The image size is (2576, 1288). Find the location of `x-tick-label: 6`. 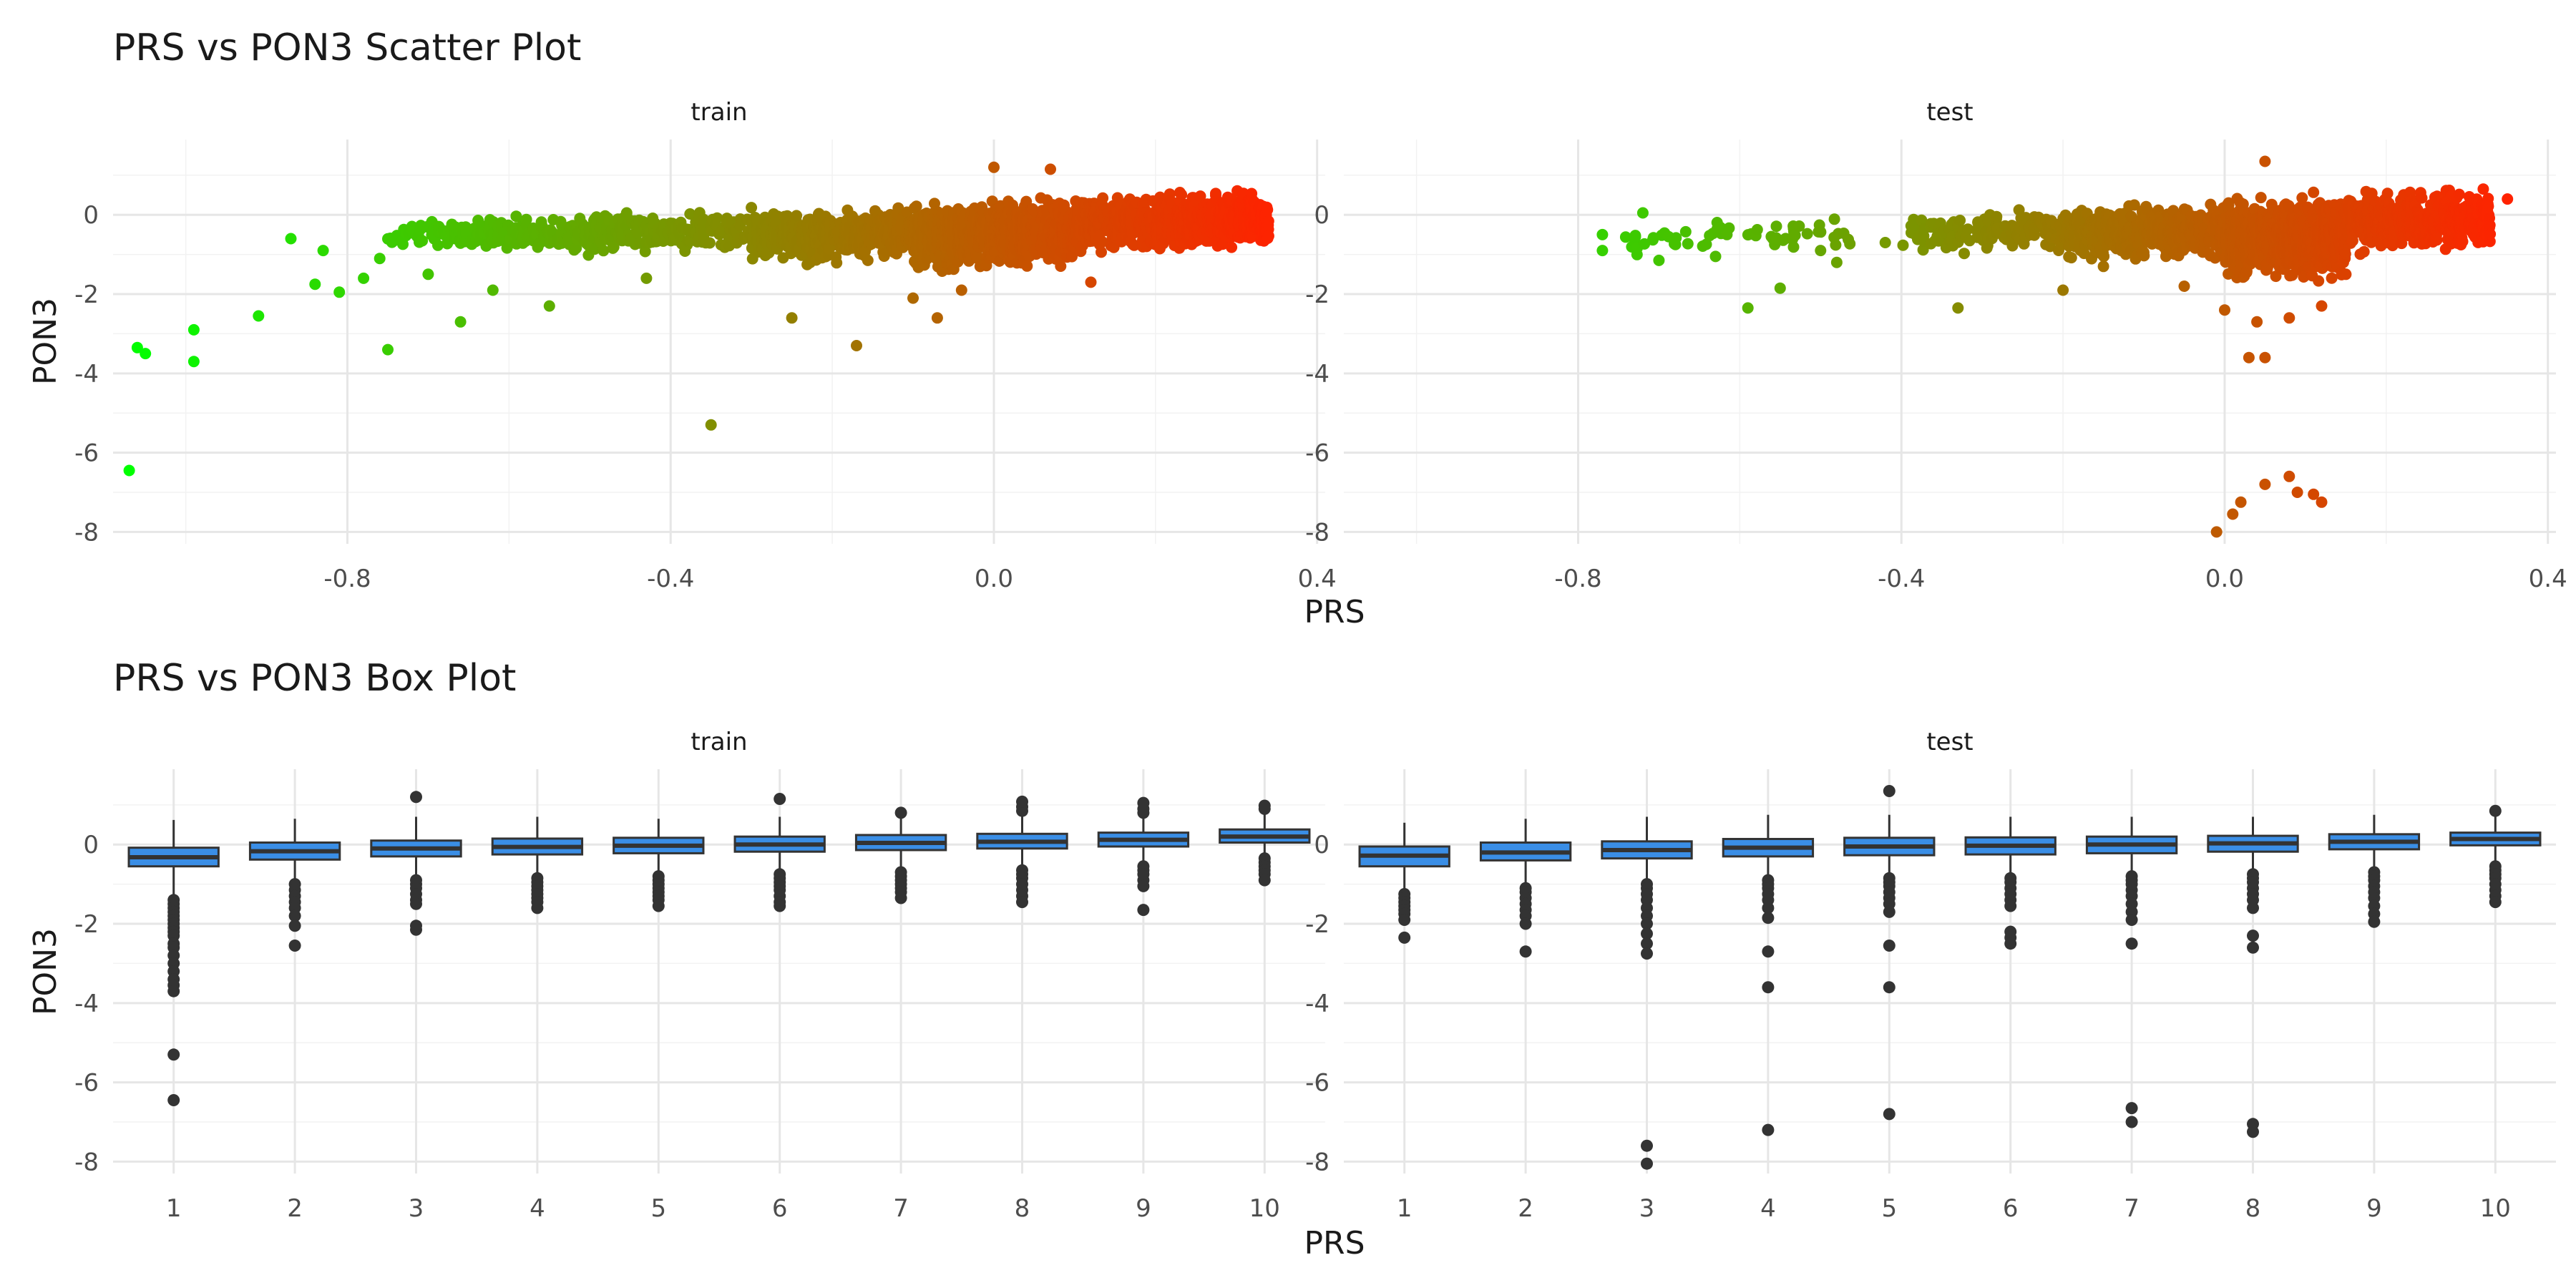

x-tick-label: 6 is located at coordinates (780, 1208).